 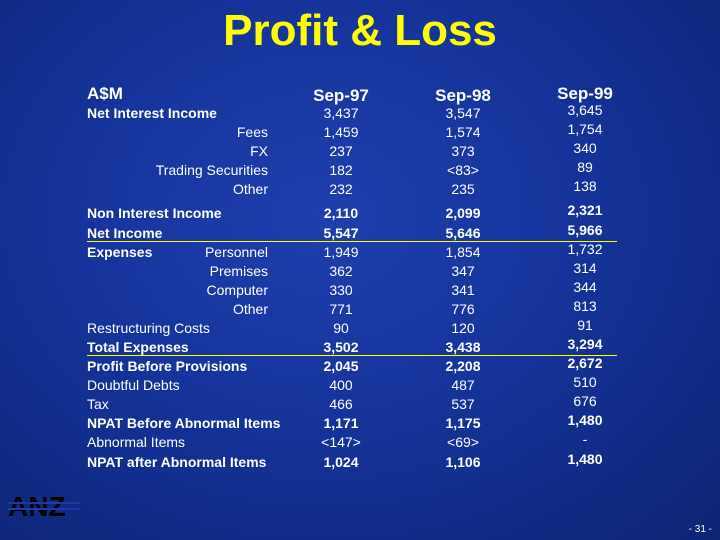 I want to click on row-value: 1,949, so click(x=341, y=252).